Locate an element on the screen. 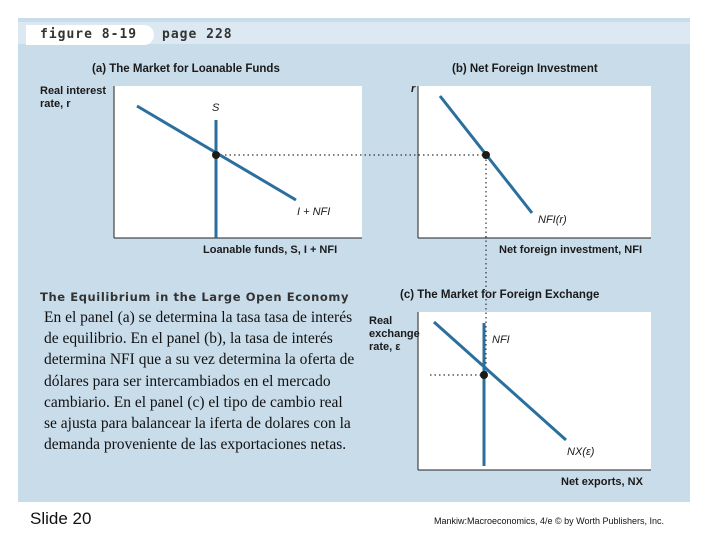 The height and width of the screenshot is (540, 720). panel-b-y-label: r is located at coordinates (413, 89).